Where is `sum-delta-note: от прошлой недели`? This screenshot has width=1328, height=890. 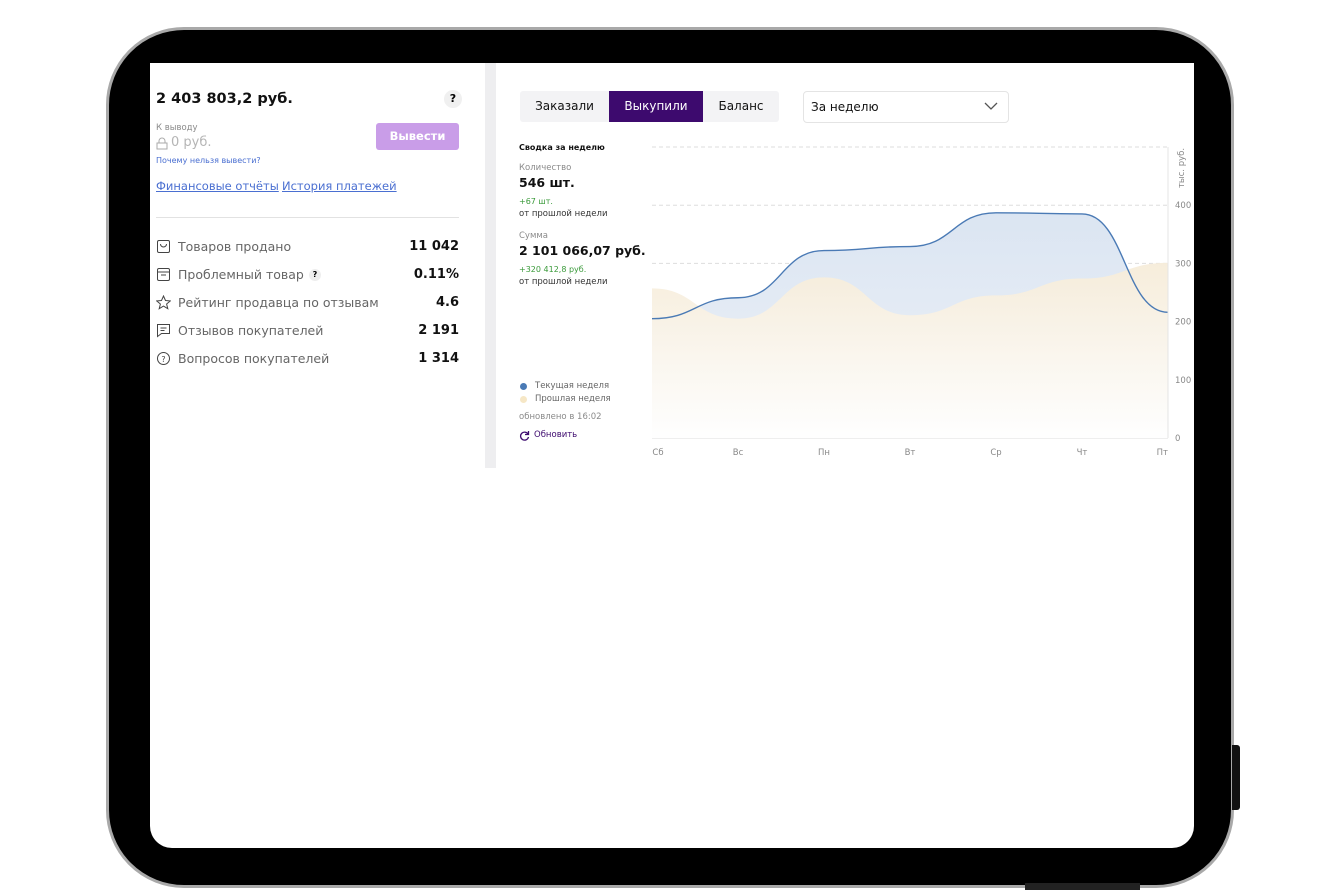
sum-delta-note: от прошлой недели is located at coordinates (563, 282).